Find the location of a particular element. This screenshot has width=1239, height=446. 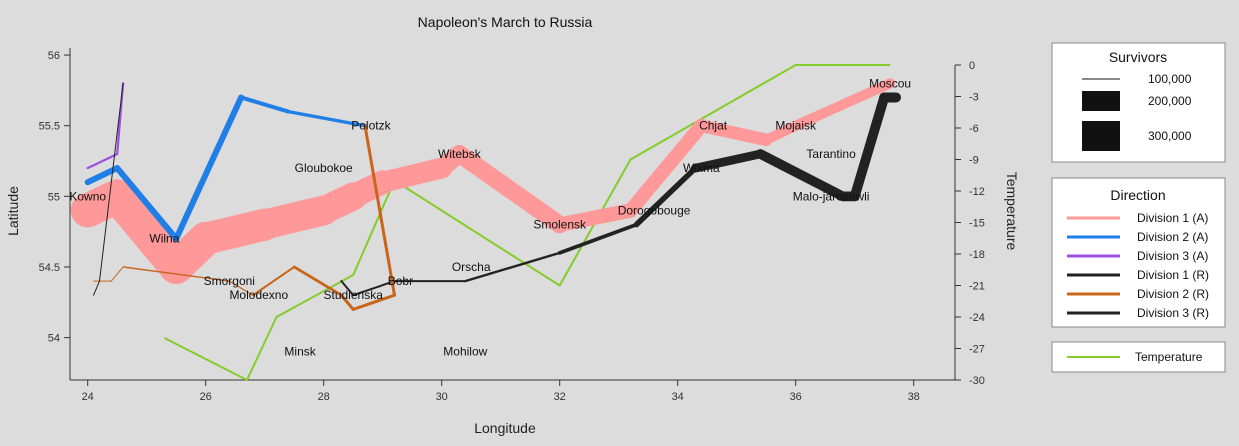

city-label: Kowno is located at coordinates (87, 196).